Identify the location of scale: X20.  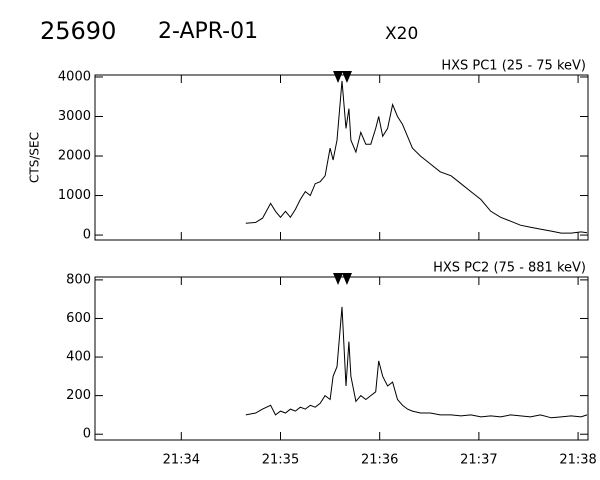
(401, 34).